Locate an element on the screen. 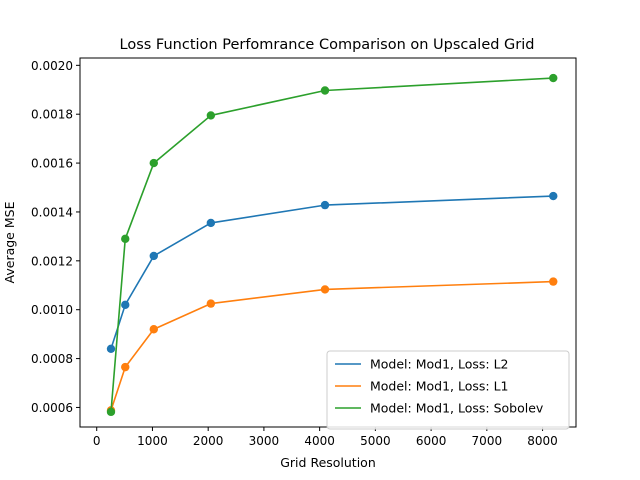 The width and height of the screenshot is (640, 480). legend-box is located at coordinates (448, 390).